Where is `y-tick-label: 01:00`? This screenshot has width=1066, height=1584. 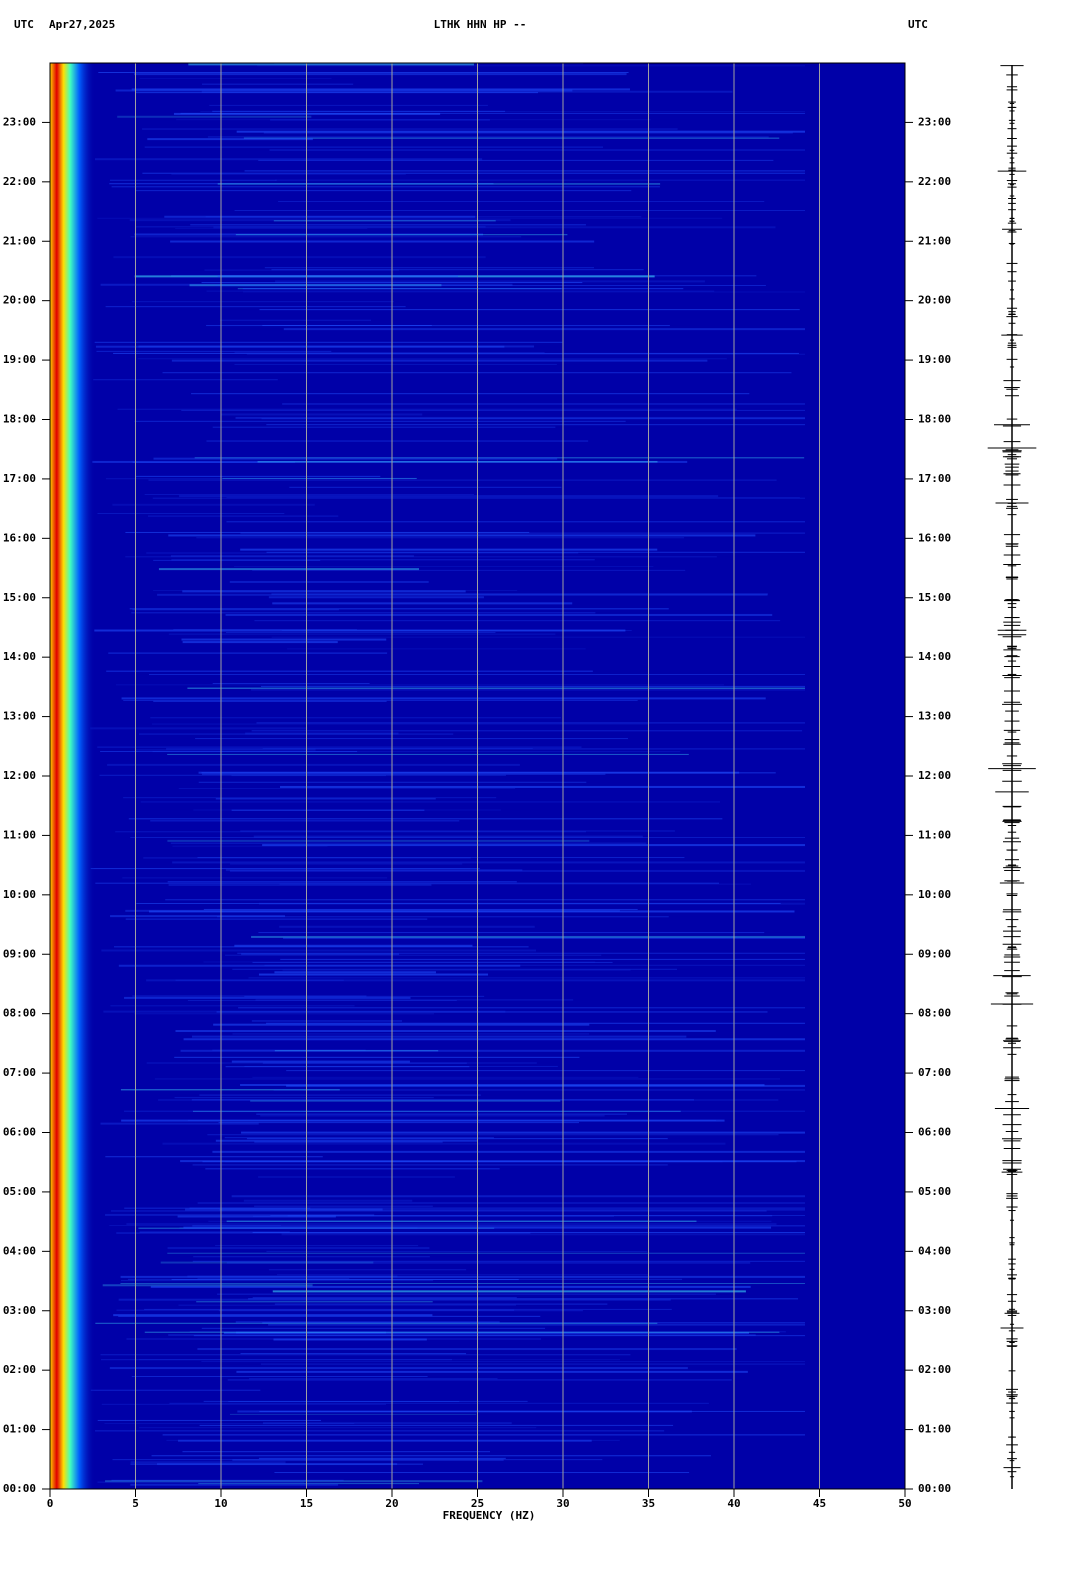 y-tick-label: 01:00 is located at coordinates (19, 1429).